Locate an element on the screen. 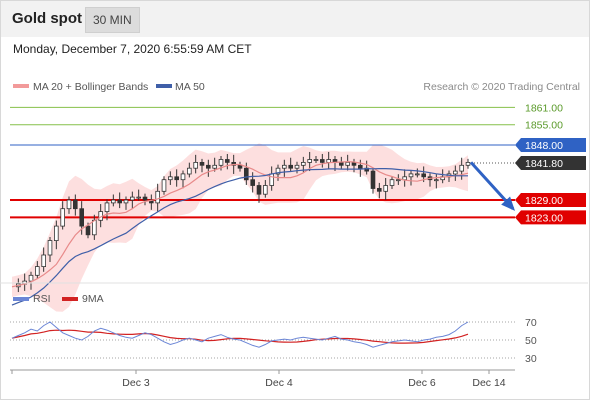 This screenshot has width=590, height=400. level-label-1855.00: 1855.00 is located at coordinates (544, 126).